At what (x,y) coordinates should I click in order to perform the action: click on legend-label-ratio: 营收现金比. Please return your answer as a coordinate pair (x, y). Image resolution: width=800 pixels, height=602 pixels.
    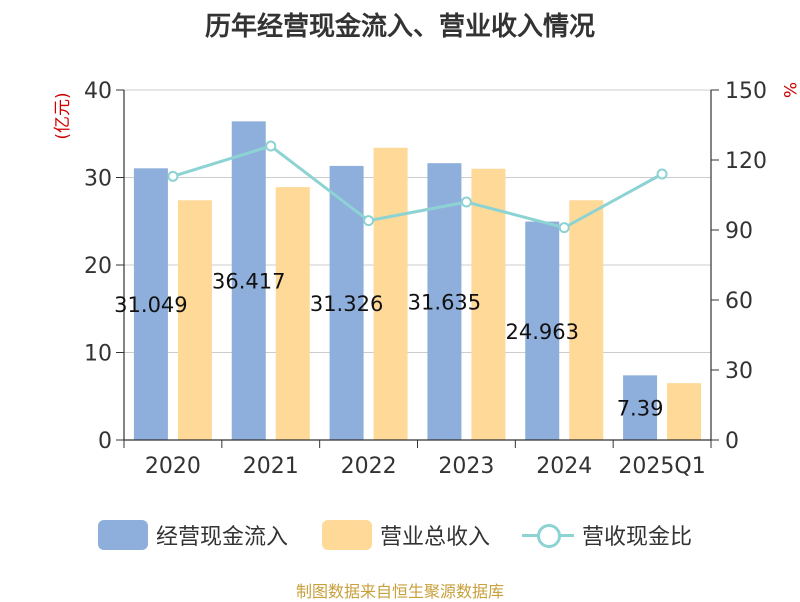
    Looking at the image, I should click on (637, 537).